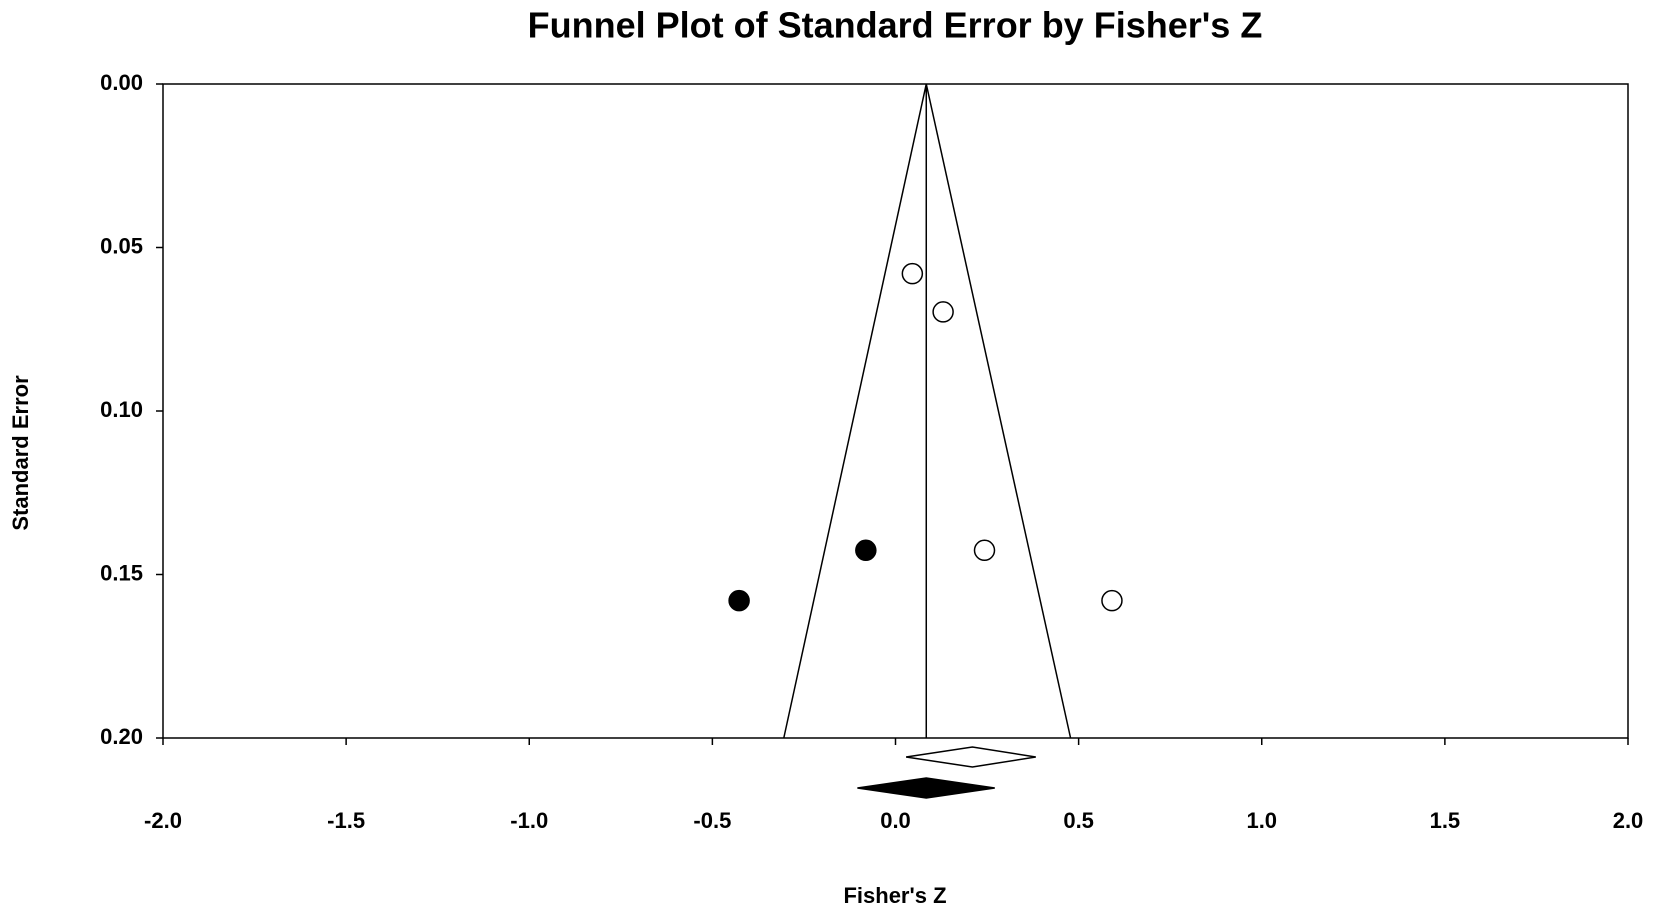 The width and height of the screenshot is (1654, 914). Describe the element at coordinates (121, 245) in the screenshot. I see `y-tick-label: 0.05` at that location.